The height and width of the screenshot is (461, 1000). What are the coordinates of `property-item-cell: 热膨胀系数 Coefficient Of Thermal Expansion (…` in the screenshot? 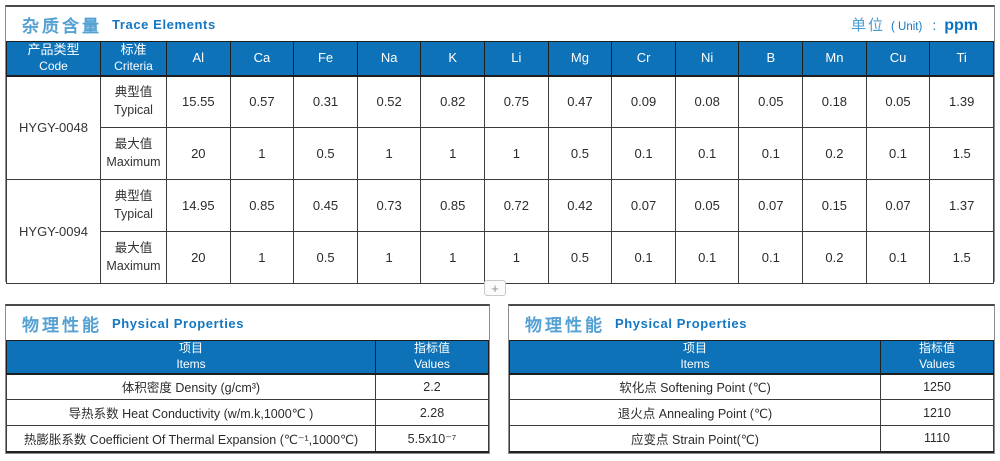 It's located at (191, 438).